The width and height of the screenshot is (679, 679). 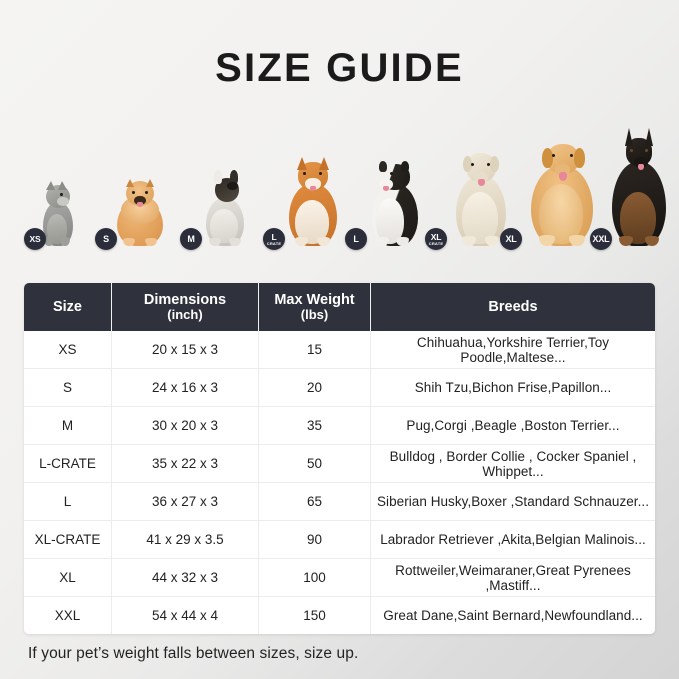 I want to click on cell-max-weight: 65, so click(x=315, y=501).